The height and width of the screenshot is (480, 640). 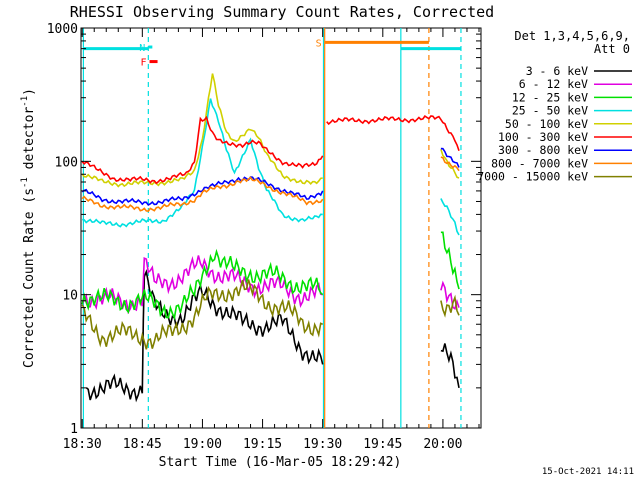 What do you see at coordinates (550, 111) in the screenshot?
I see `legend-label: 25 - 50 keV` at bounding box center [550, 111].